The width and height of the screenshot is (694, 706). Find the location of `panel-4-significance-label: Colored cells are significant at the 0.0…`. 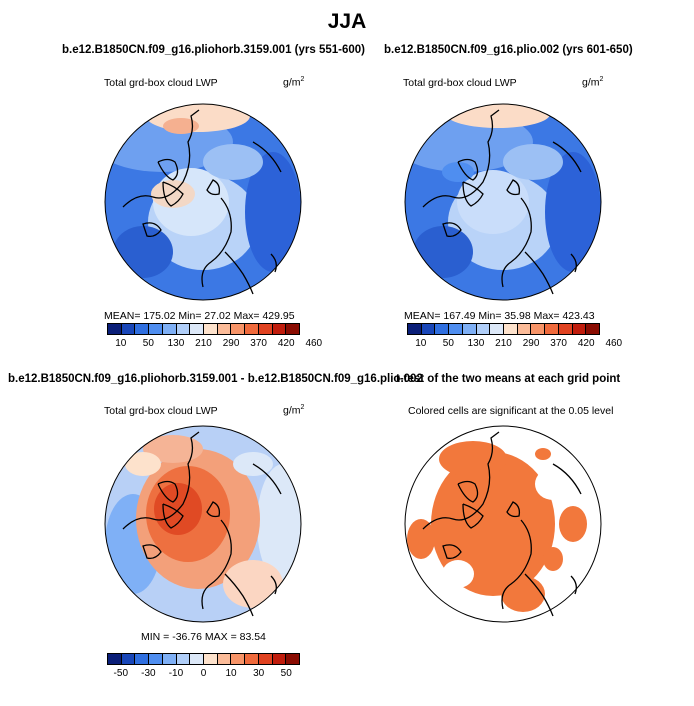

panel-4-significance-label: Colored cells are significant at the 0.0… is located at coordinates (511, 411).